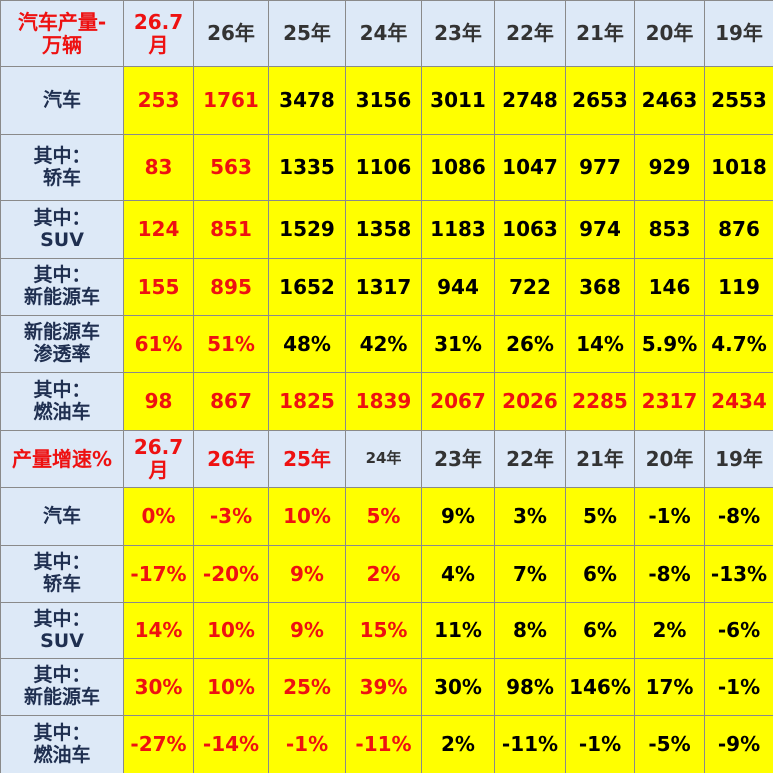 The image size is (773, 773). I want to click on value-cell: -6%, so click(738, 630).